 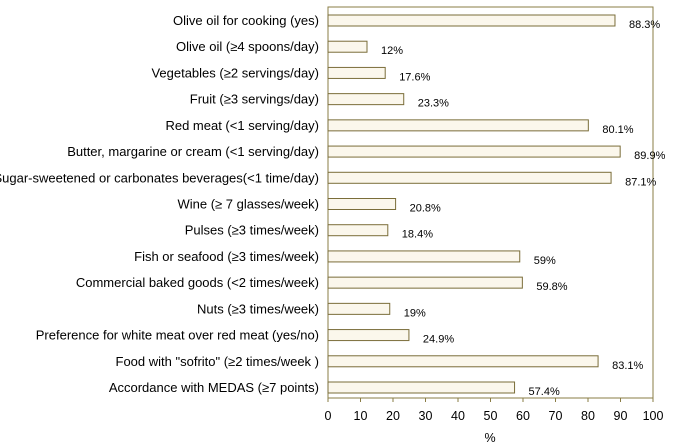 What do you see at coordinates (617, 130) in the screenshot?
I see `value-label-4: 80.1%` at bounding box center [617, 130].